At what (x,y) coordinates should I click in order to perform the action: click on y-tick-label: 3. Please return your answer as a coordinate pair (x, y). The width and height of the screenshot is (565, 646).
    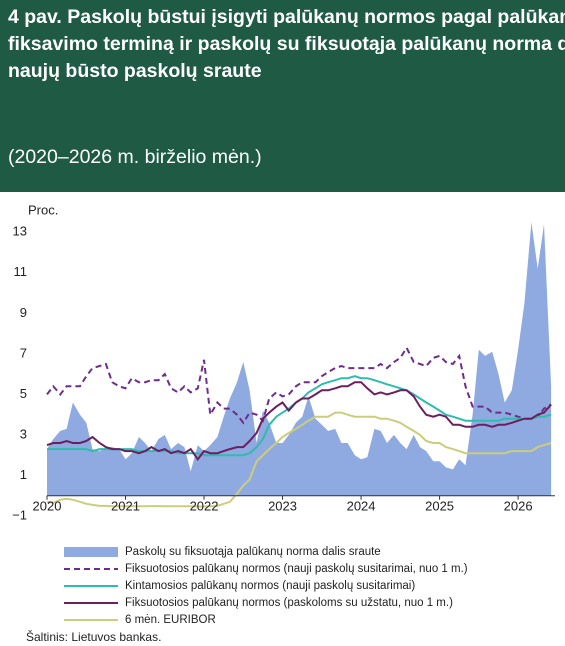
    Looking at the image, I should click on (23, 433).